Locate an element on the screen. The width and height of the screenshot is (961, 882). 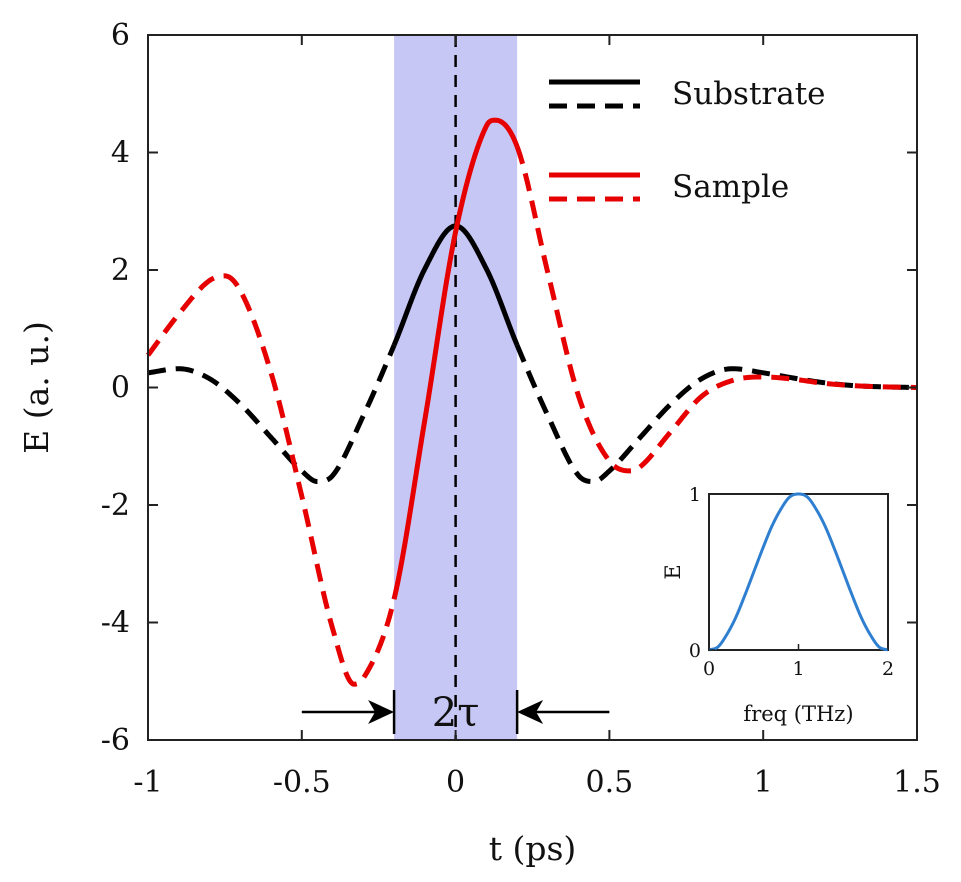
y-tick-label: -2 is located at coordinates (115, 505).